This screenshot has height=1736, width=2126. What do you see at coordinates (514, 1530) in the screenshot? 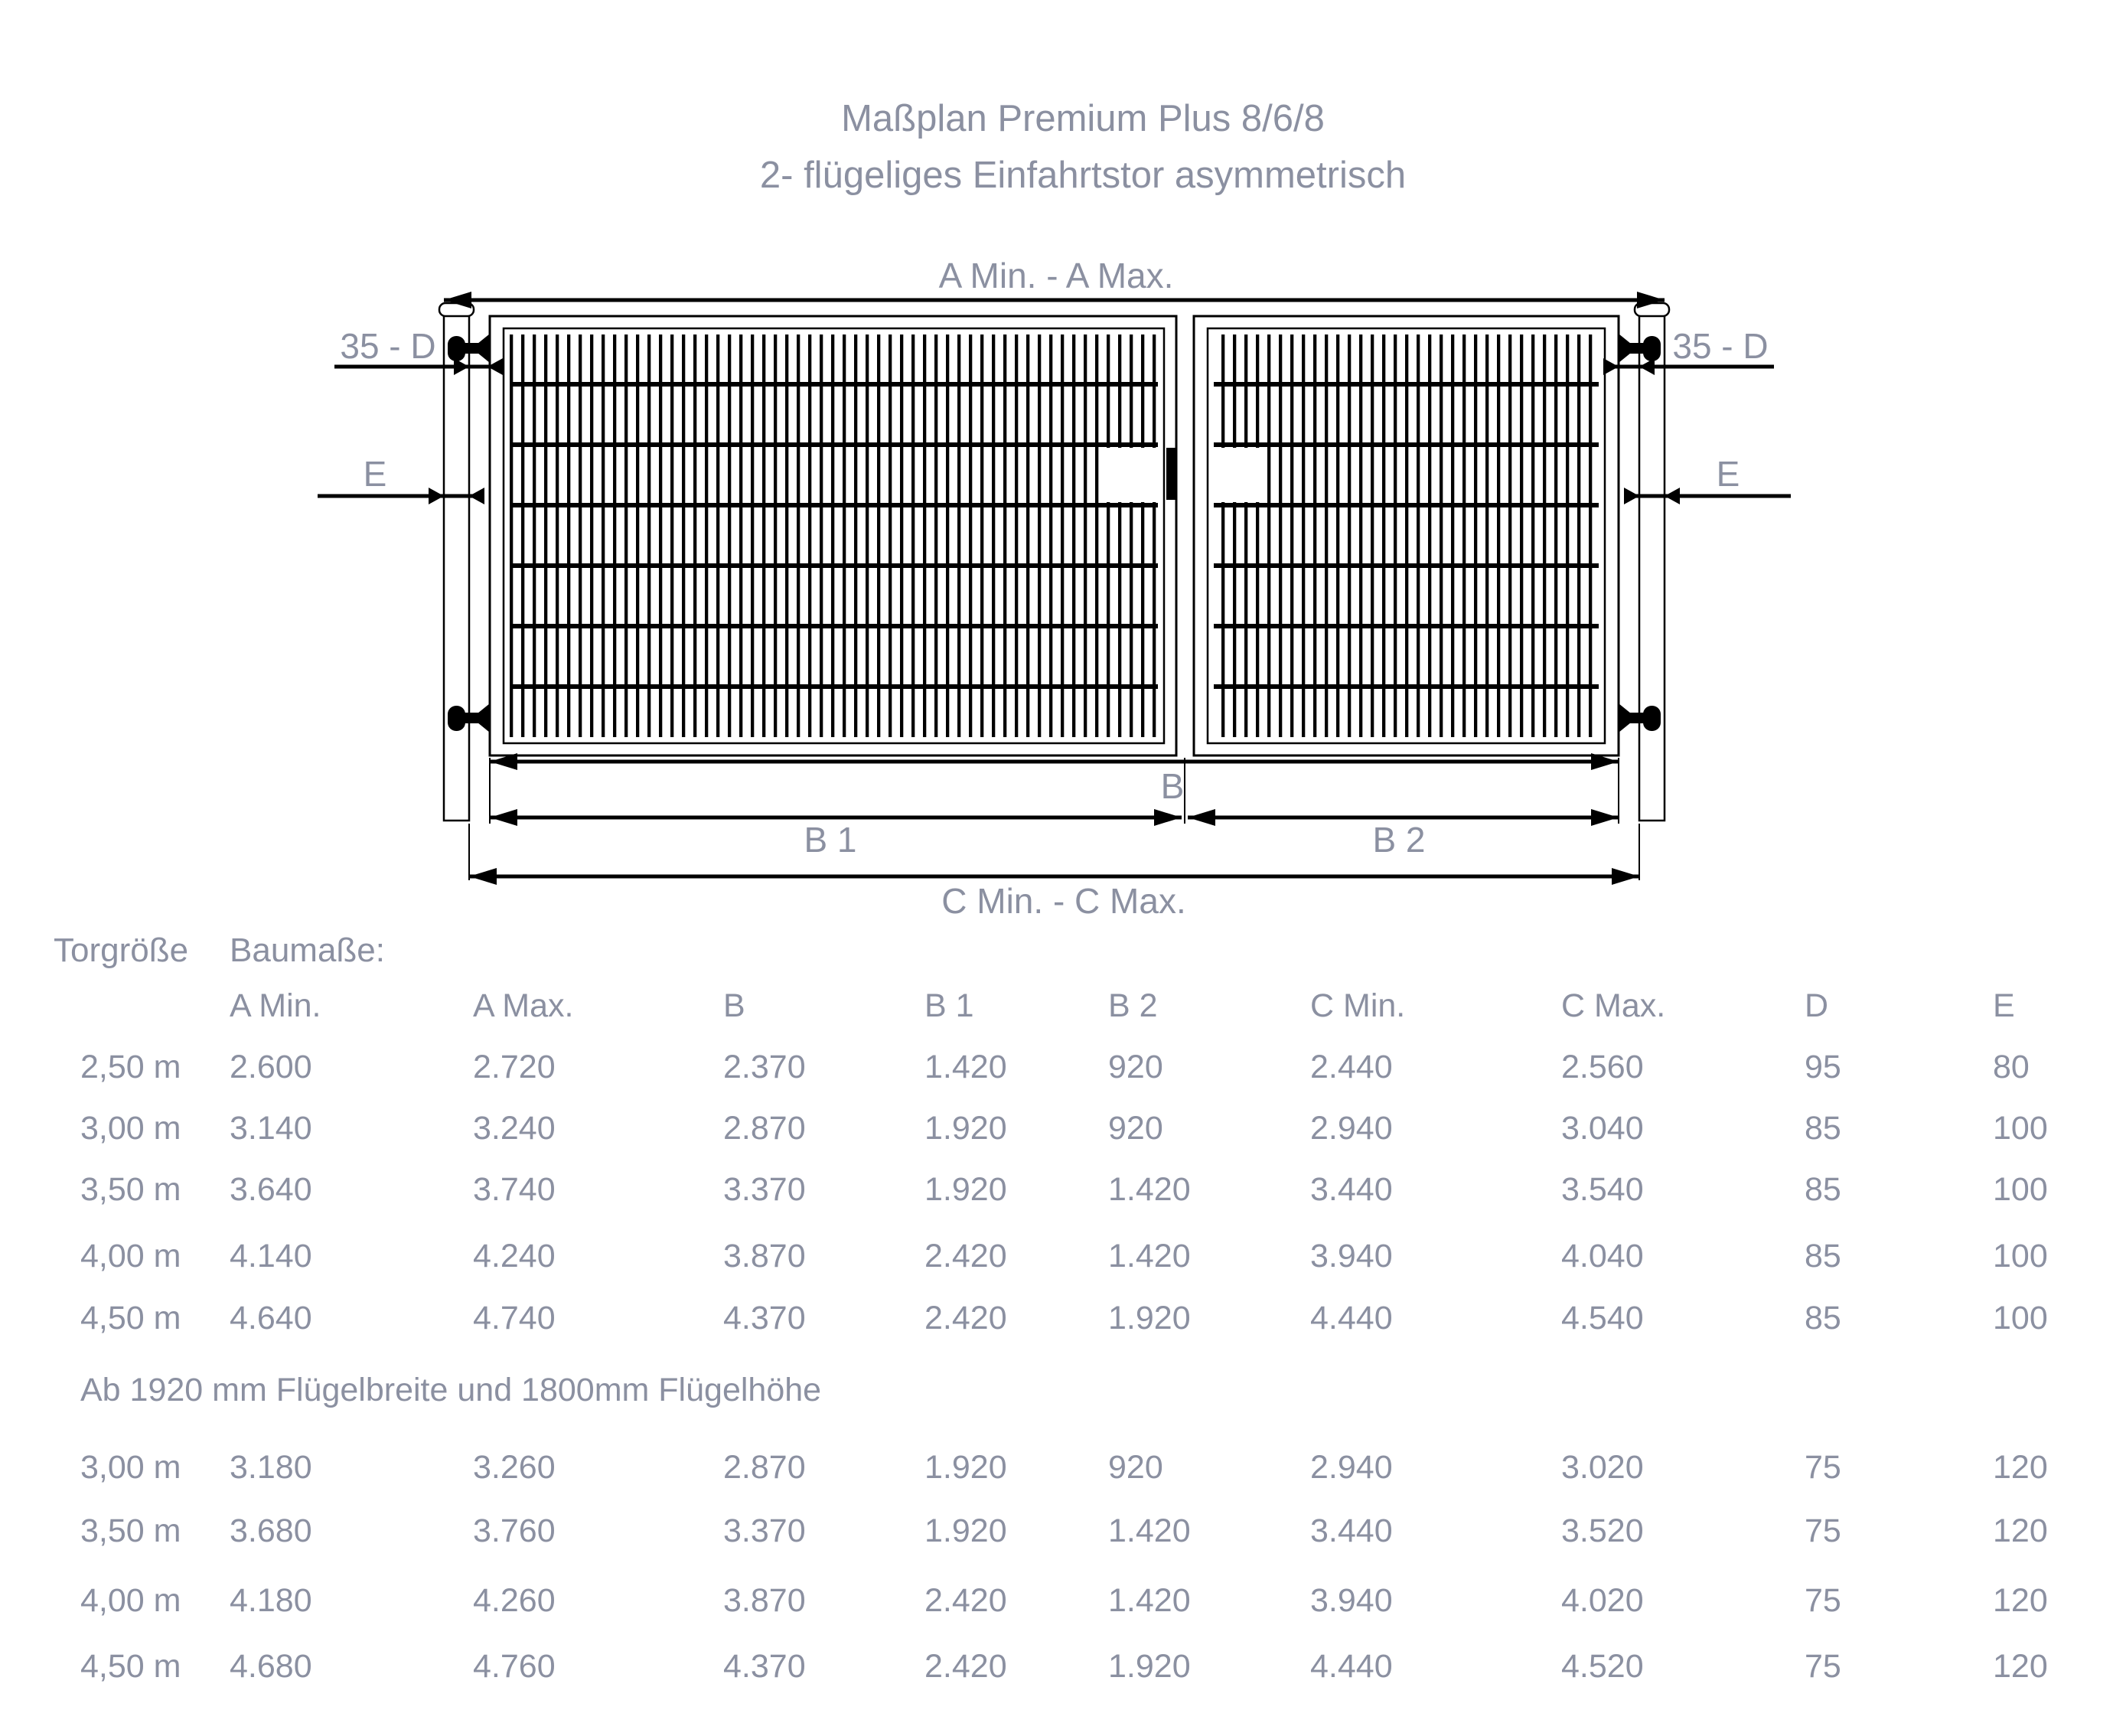
I see `table-cell: 3.760` at bounding box center [514, 1530].